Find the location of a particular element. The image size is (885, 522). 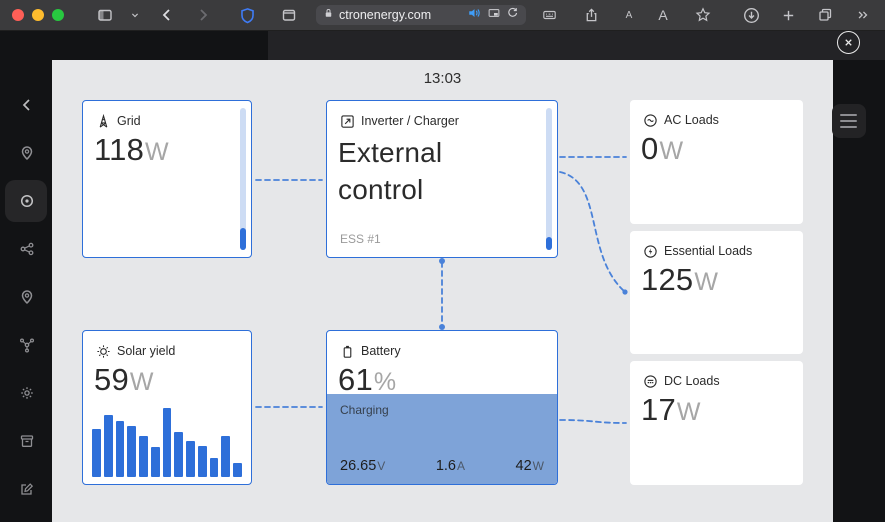

grid-gauge is located at coordinates (243, 179).